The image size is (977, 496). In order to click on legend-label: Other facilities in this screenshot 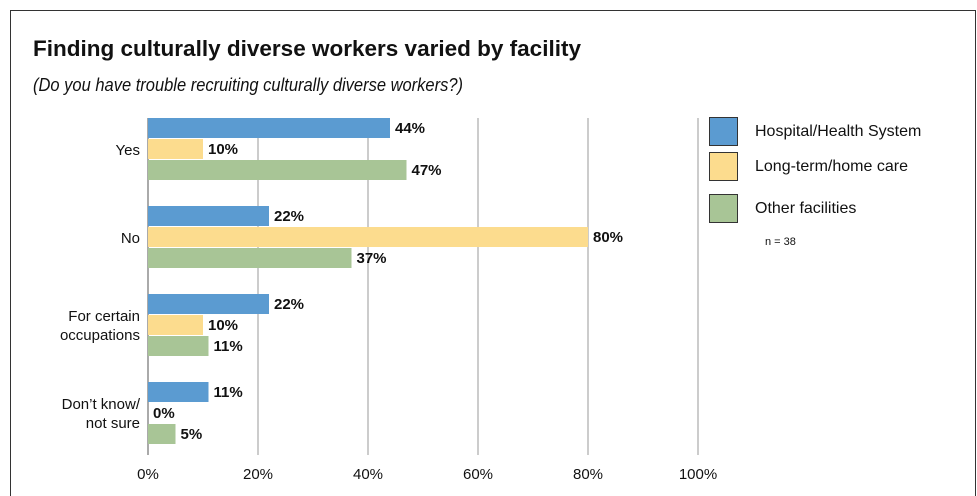, I will do `click(805, 208)`.